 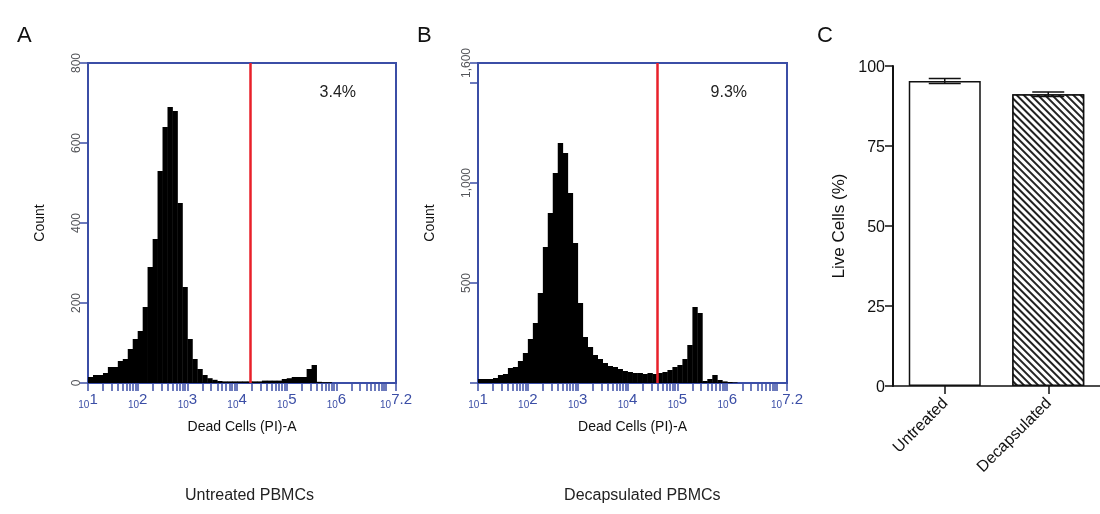 What do you see at coordinates (424, 34) in the screenshot?
I see `chart-title: B` at bounding box center [424, 34].